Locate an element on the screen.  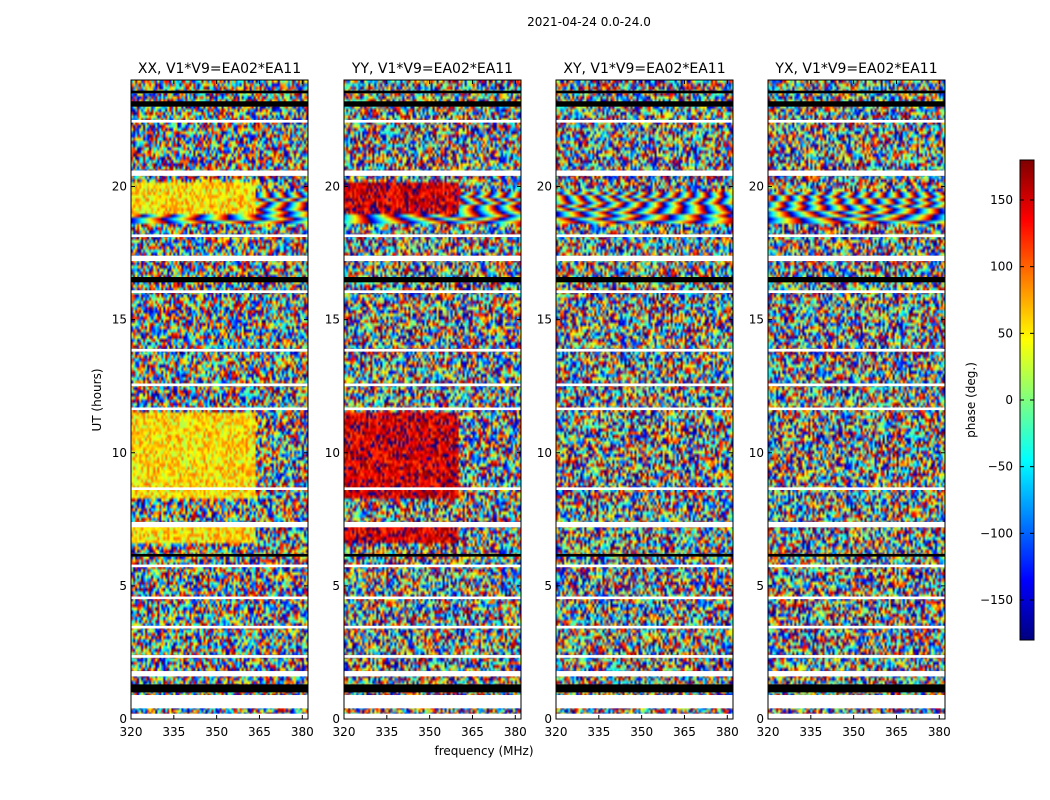
y-tick-label: 20 is located at coordinates (332, 187).